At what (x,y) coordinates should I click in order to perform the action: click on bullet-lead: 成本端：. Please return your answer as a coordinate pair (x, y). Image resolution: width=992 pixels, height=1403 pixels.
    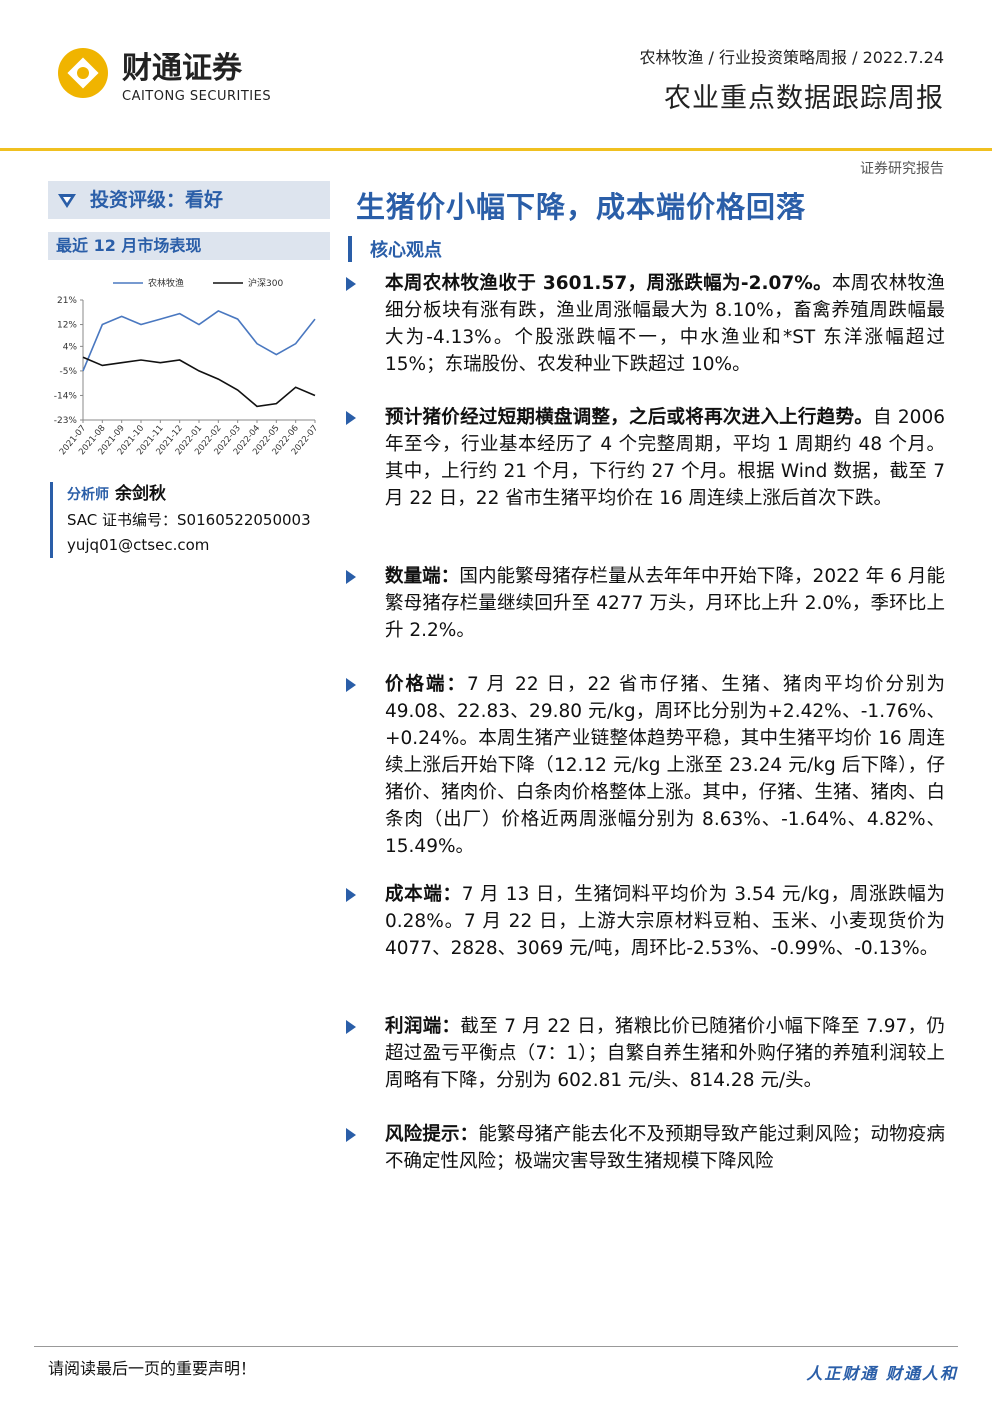
    Looking at the image, I should click on (423, 894).